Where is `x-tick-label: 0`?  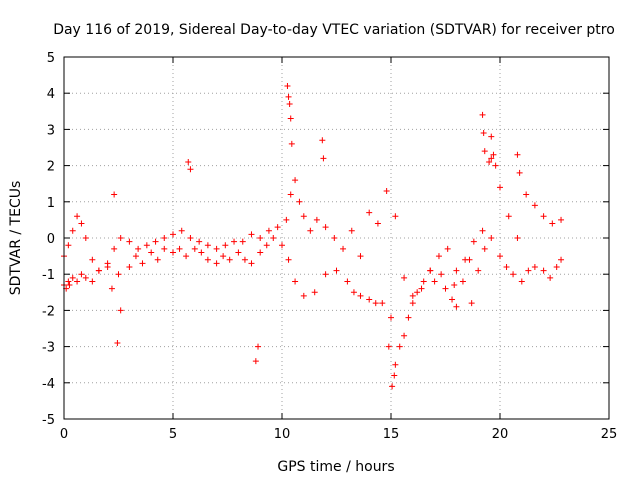
x-tick-label: 0 is located at coordinates (64, 434).